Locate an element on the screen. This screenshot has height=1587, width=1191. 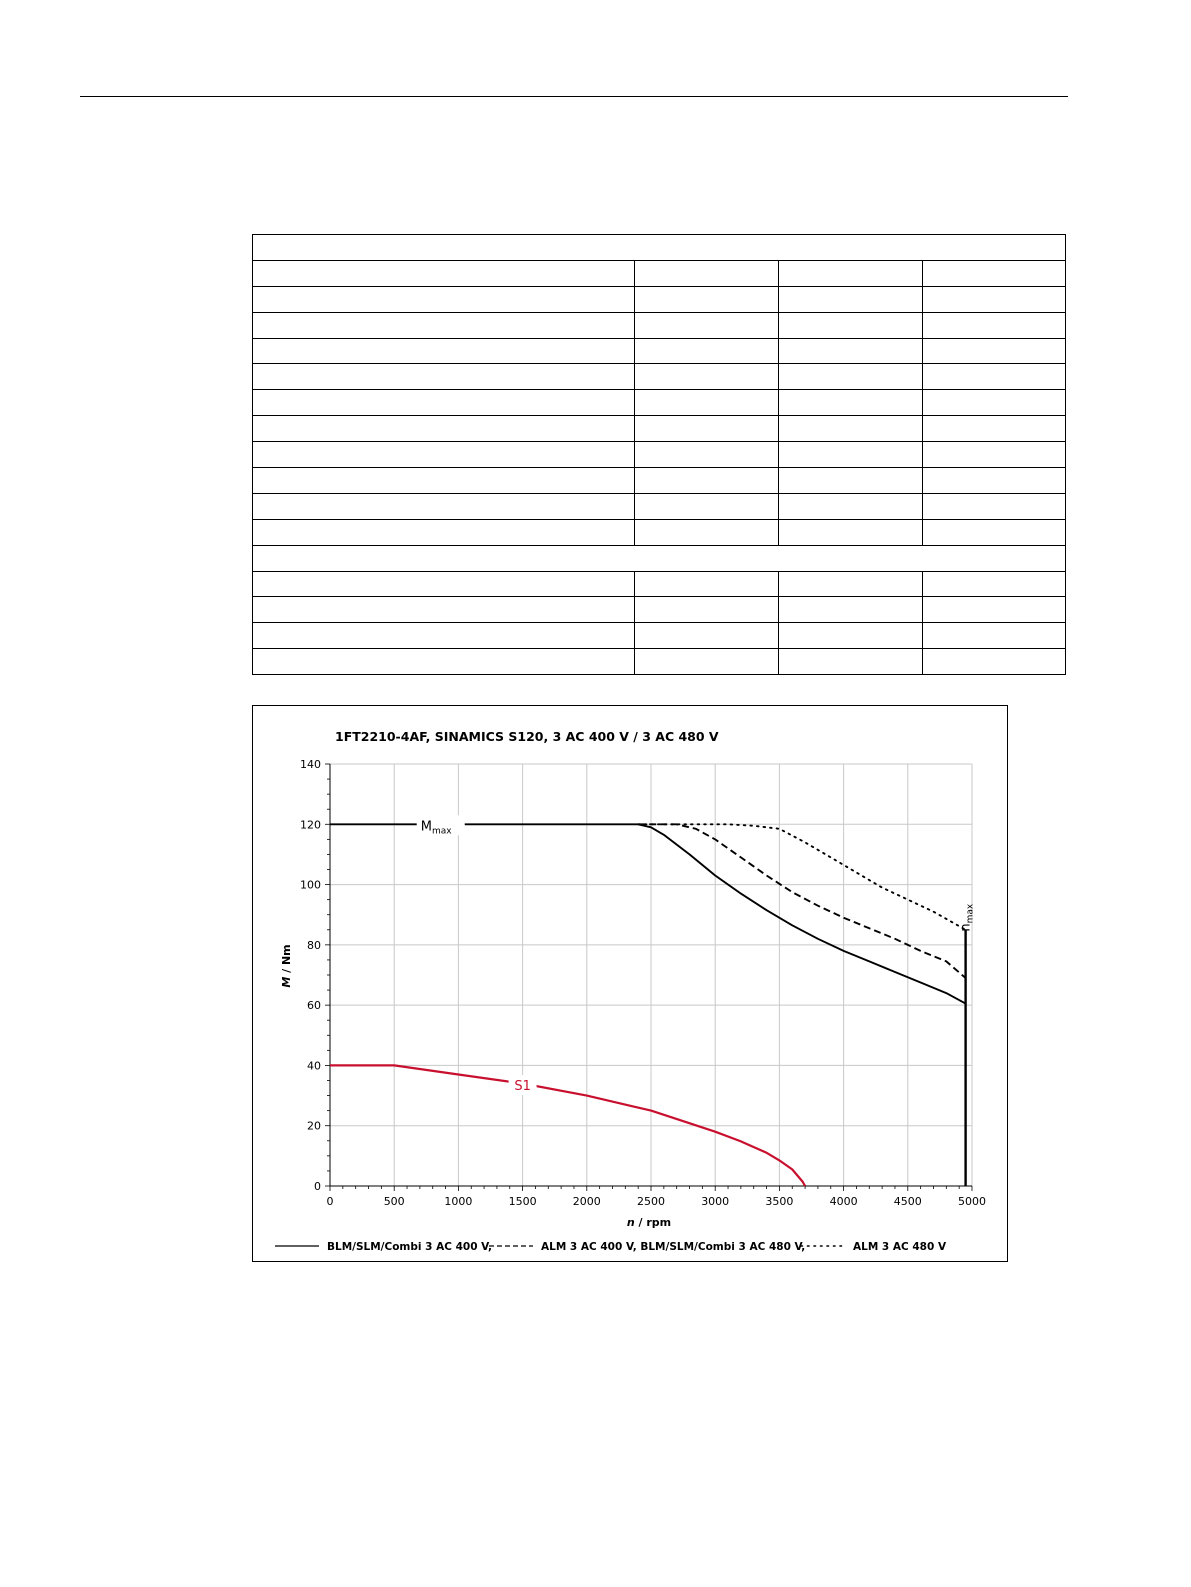
series-line-s1 is located at coordinates (568, 1125).